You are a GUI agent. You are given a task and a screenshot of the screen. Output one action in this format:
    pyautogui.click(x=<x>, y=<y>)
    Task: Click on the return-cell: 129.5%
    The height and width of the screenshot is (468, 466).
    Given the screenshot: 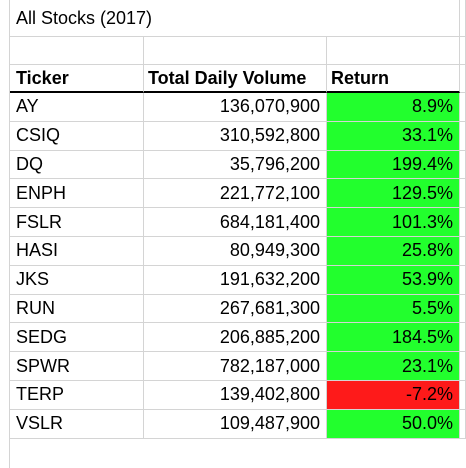 What is the action you would take?
    pyautogui.click(x=393, y=194)
    